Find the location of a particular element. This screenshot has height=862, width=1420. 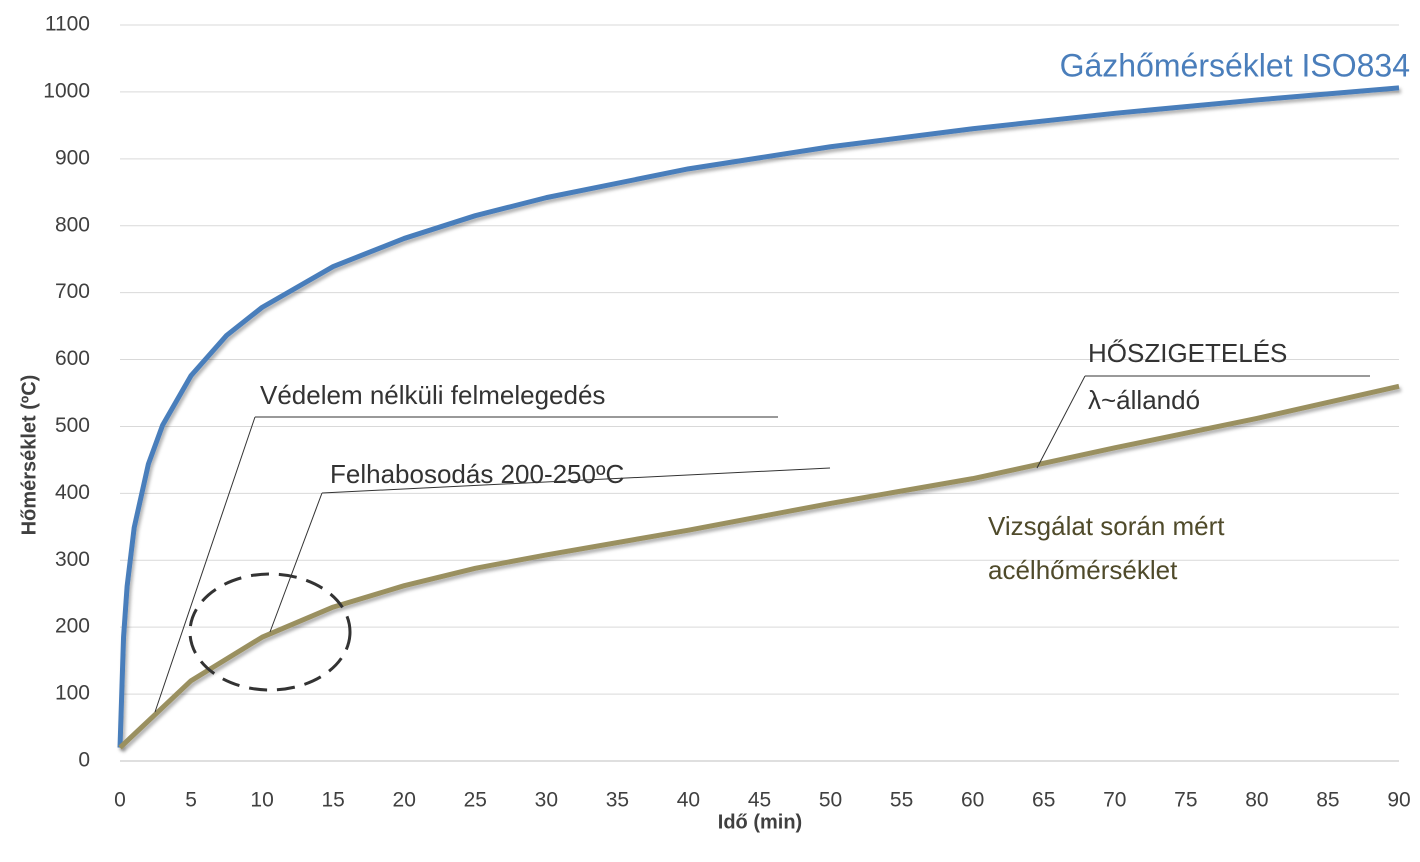

y-tick-label: 1000 is located at coordinates (66, 90).